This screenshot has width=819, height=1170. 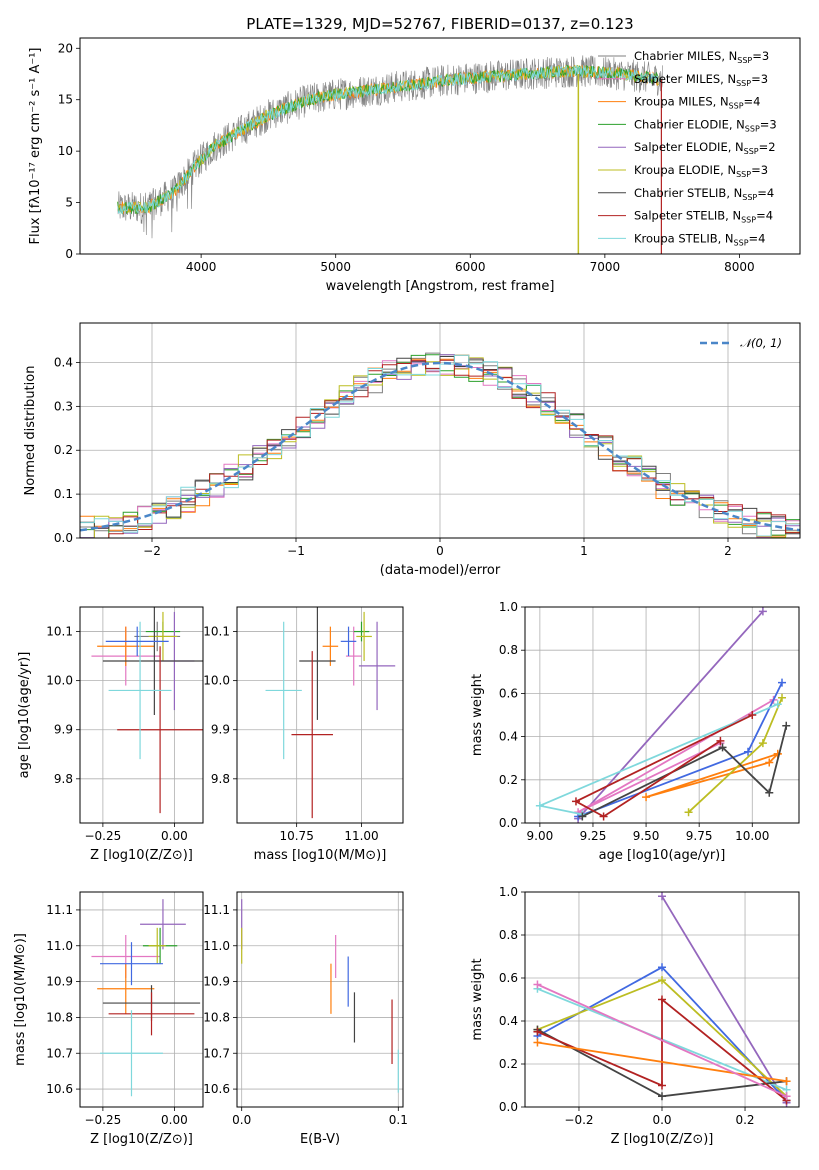 I want to click on x-axis-label: mass [log10(M/M⊙)], so click(x=320, y=855).